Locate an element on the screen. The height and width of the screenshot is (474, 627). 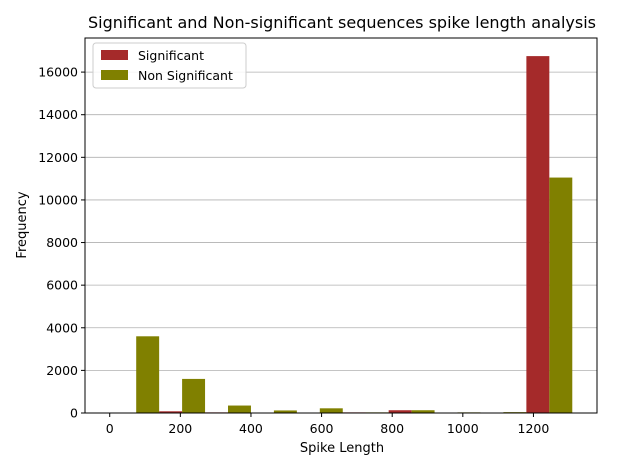
y-tick-label: 12000 is located at coordinates (58, 157).